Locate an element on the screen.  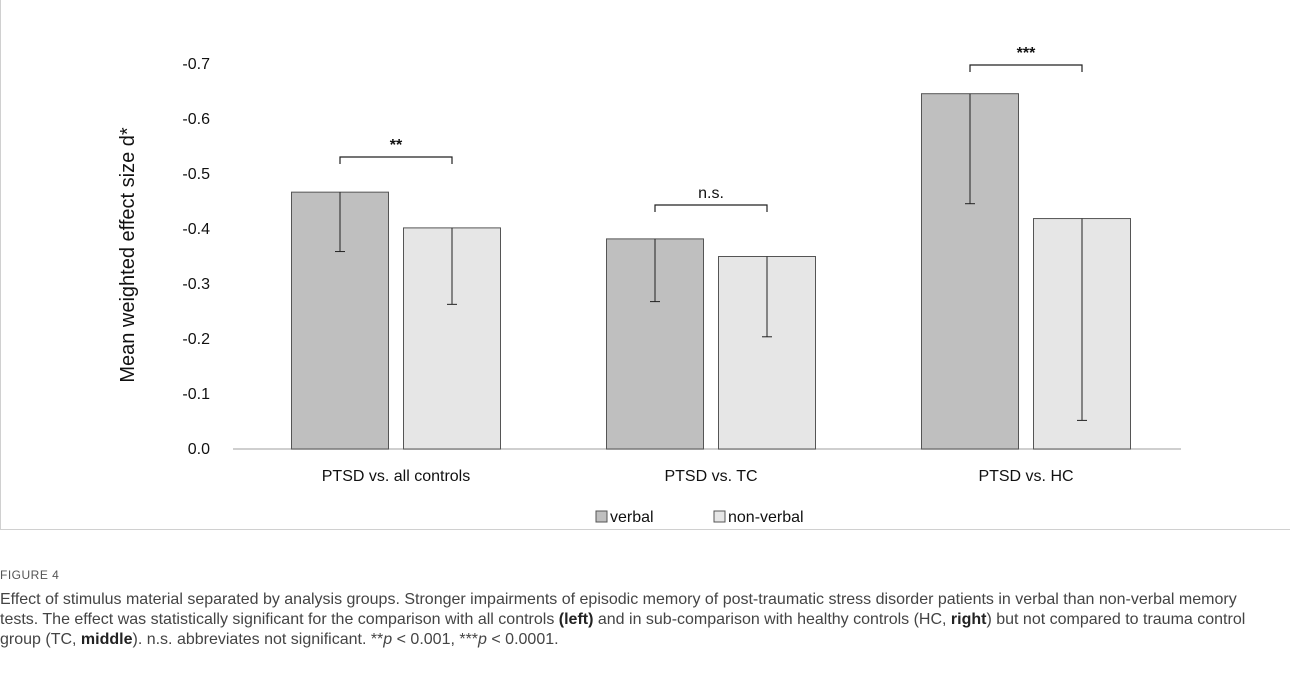
significance-brackets: ** n.s. *** is located at coordinates (711, 128).